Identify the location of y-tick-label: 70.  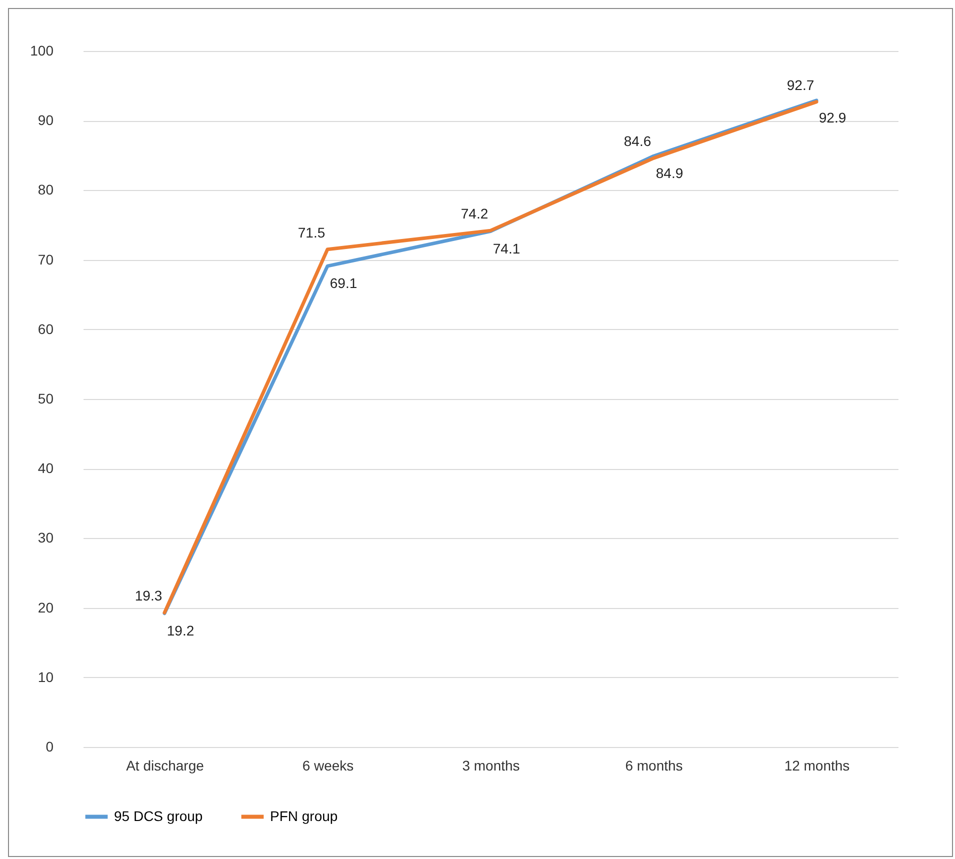
(46, 259).